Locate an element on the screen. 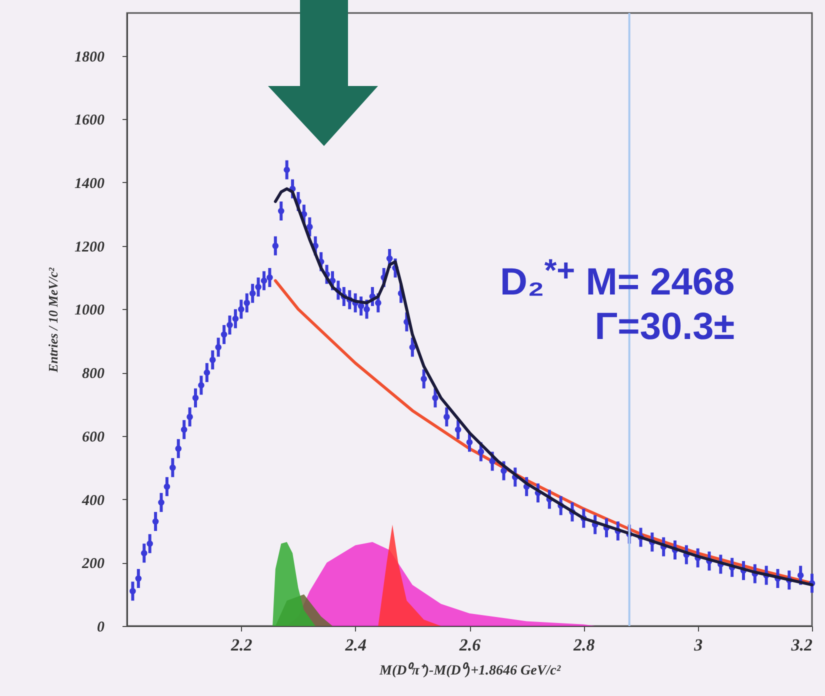 The height and width of the screenshot is (696, 825). x-tick-label: 3.2 is located at coordinates (801, 645).